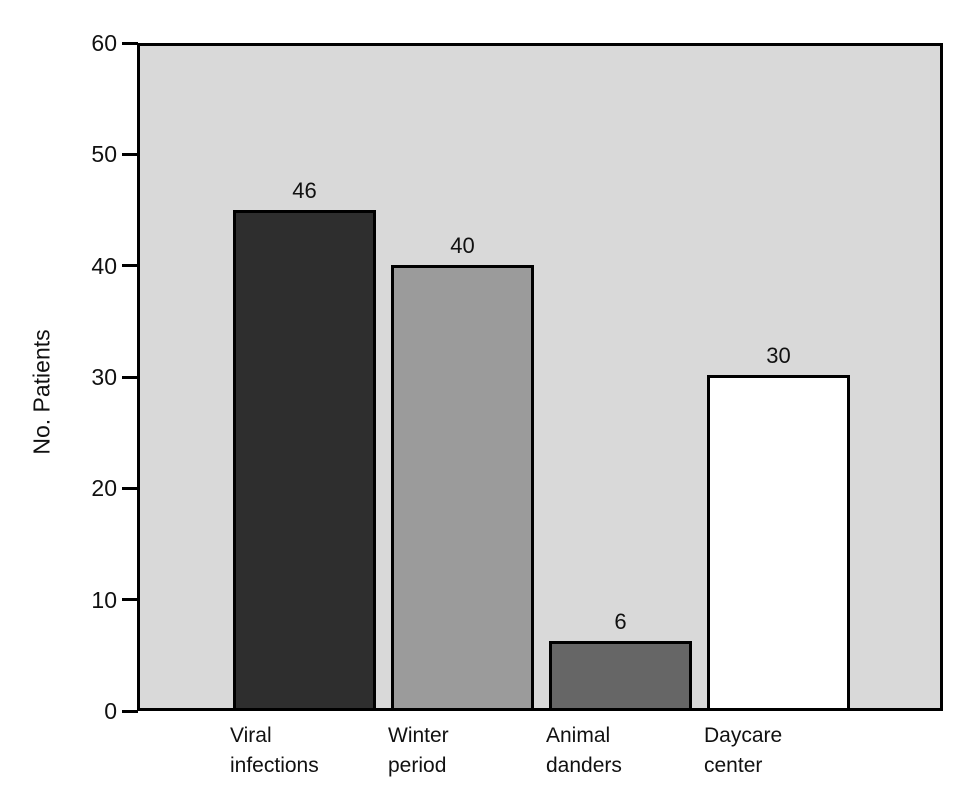 The width and height of the screenshot is (962, 793). Describe the element at coordinates (584, 751) in the screenshot. I see `x-category-label: Animal danders` at that location.